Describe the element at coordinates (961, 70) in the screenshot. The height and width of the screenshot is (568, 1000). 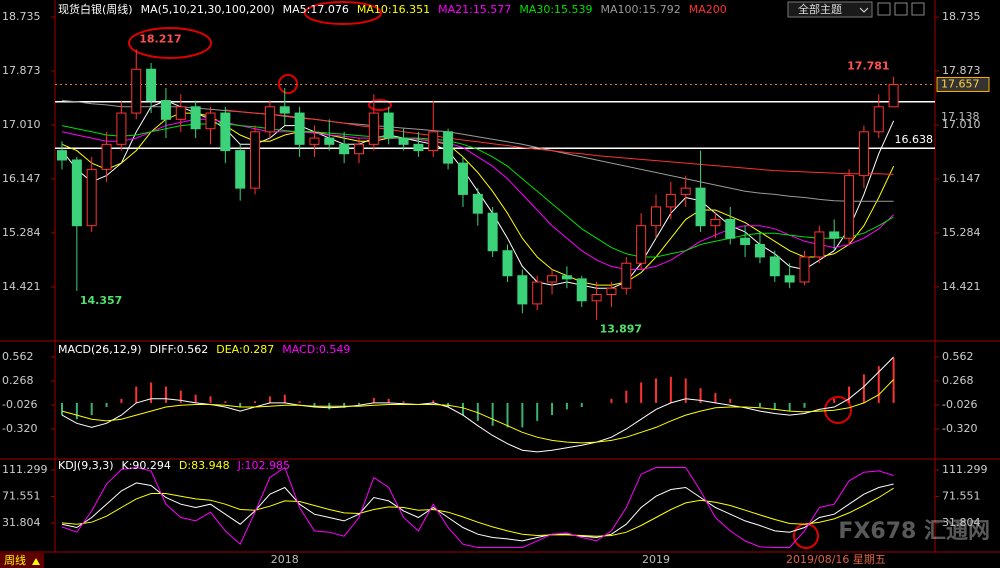
I see `y-tick-label: 17.873` at that location.